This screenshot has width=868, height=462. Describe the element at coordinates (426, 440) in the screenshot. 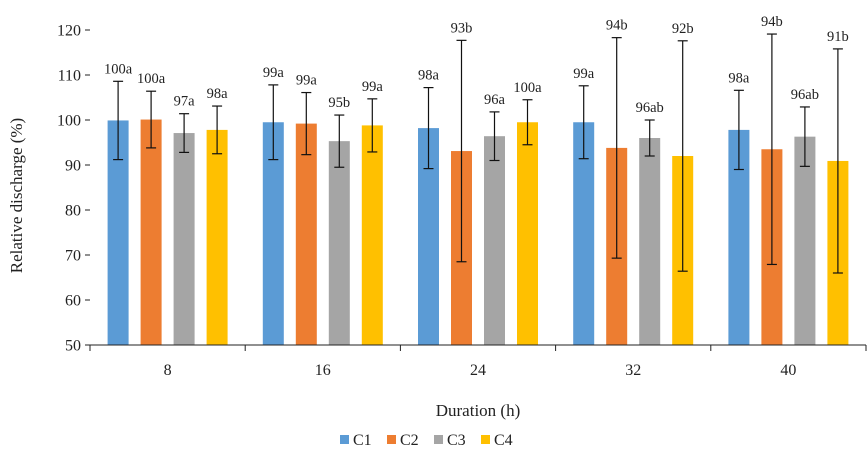

I see `legend: C1 C2 C3 C4` at that location.